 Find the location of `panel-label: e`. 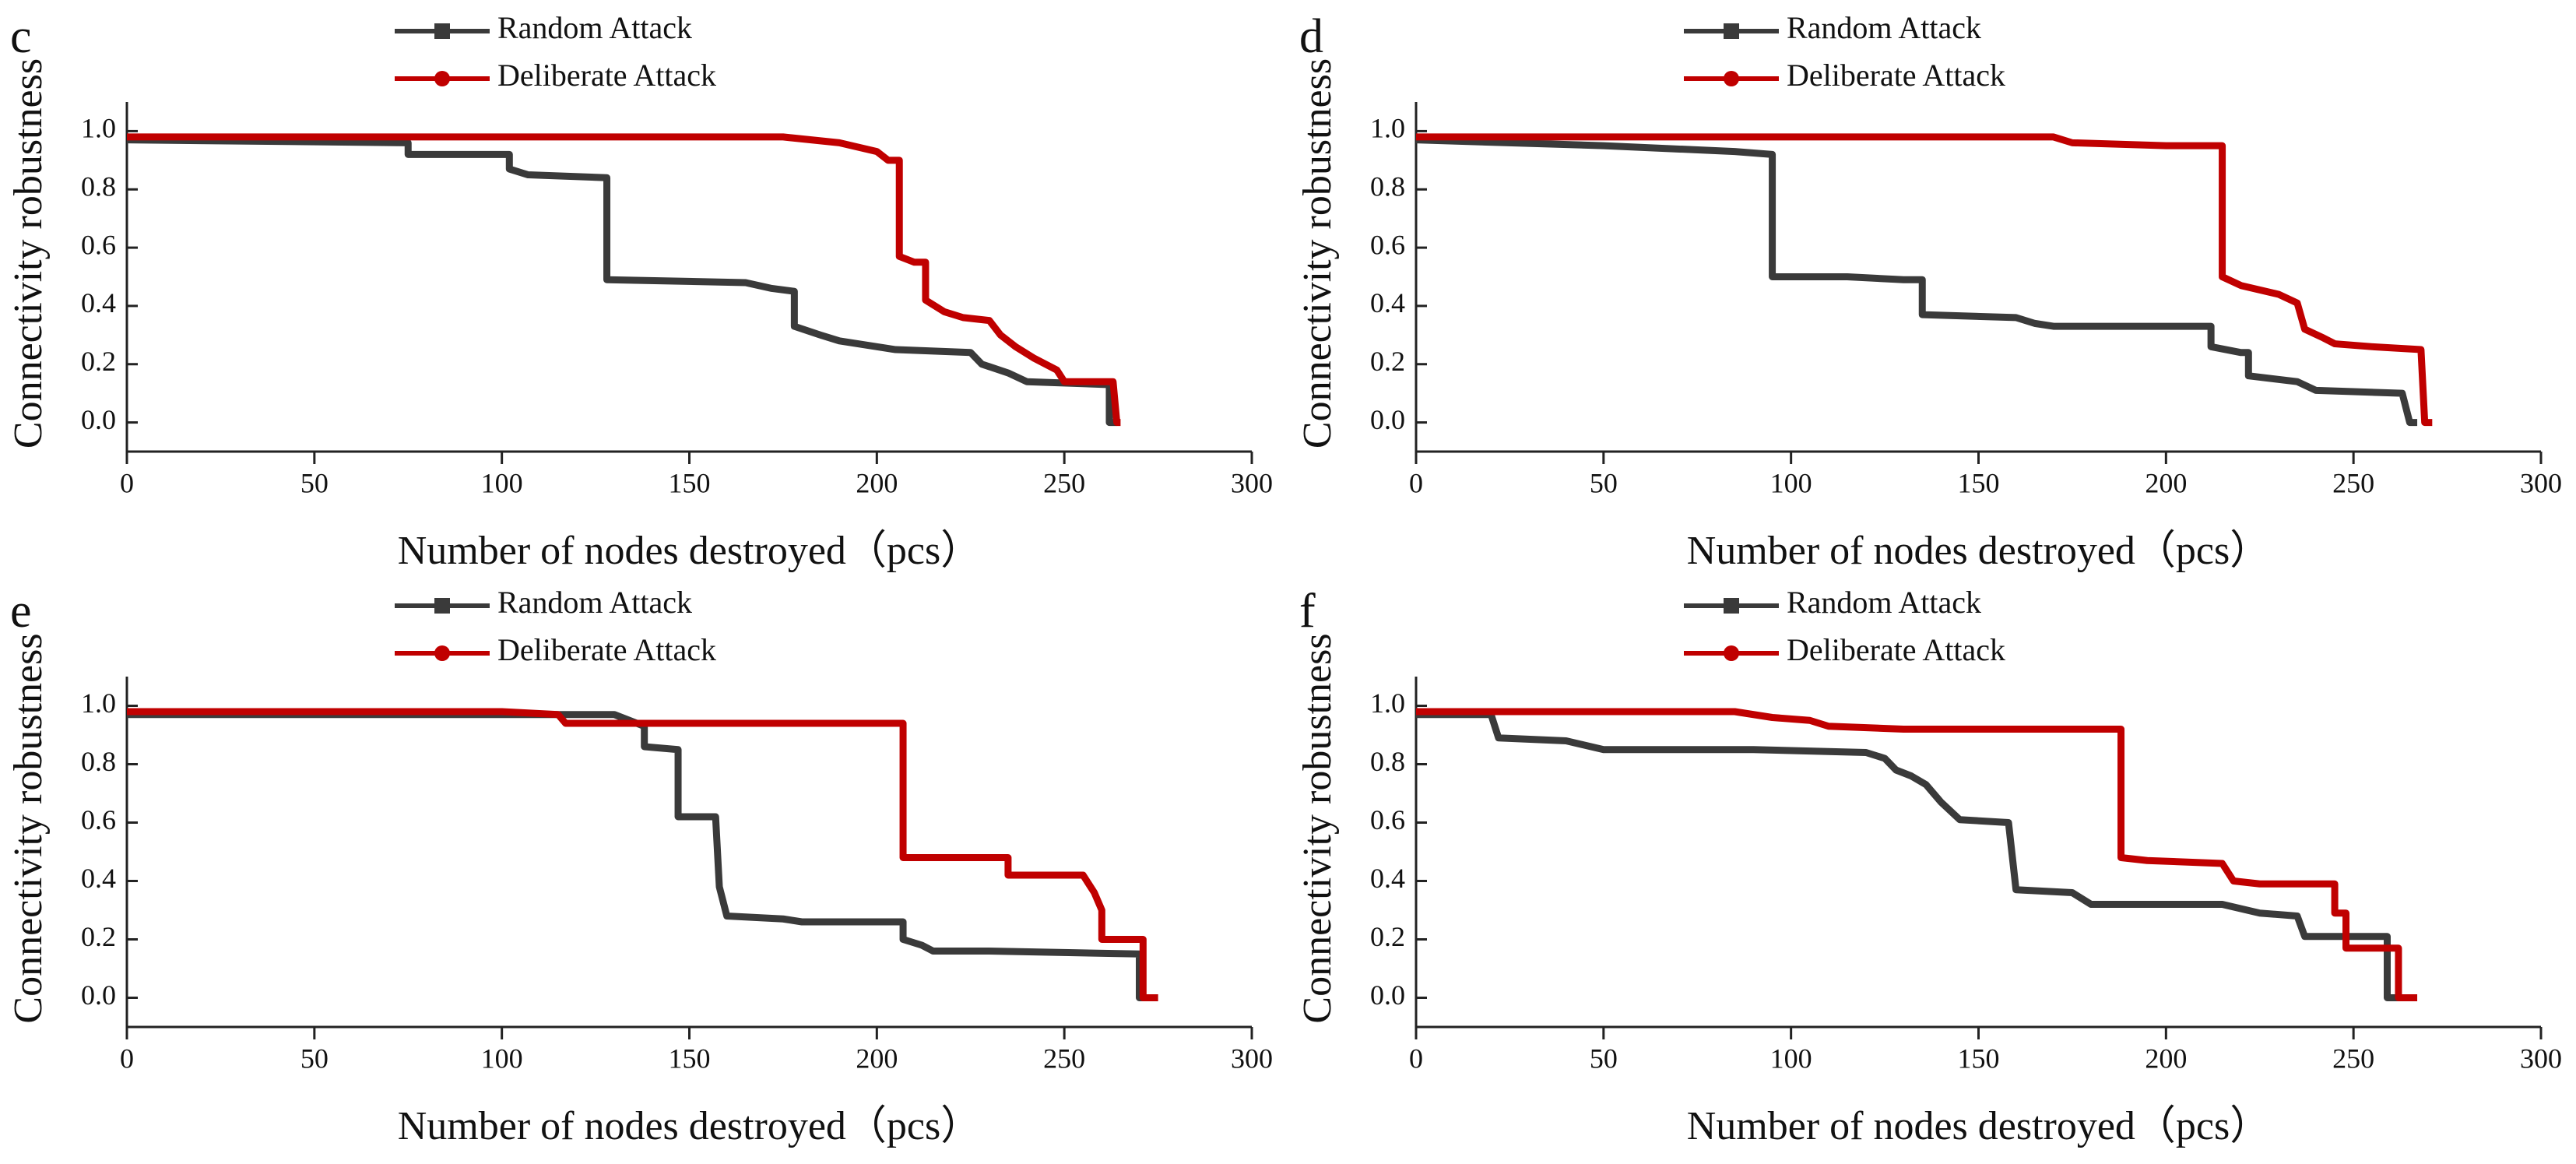

panel-label: e is located at coordinates (21, 611).